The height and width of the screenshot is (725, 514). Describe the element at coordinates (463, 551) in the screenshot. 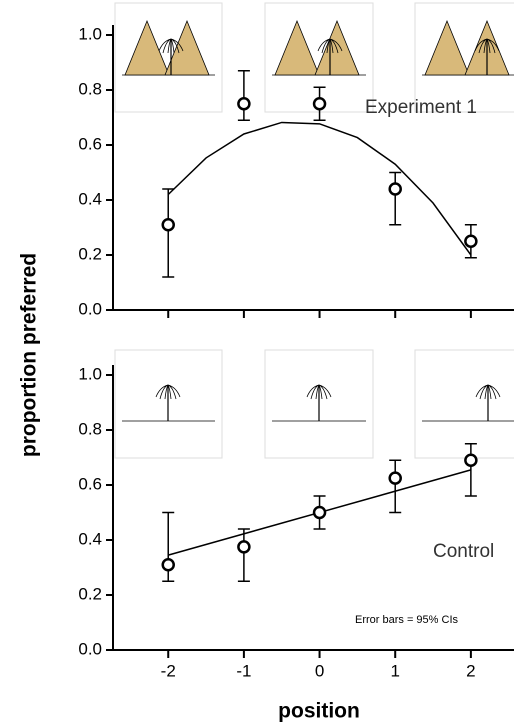

I see `annotation: Control` at that location.